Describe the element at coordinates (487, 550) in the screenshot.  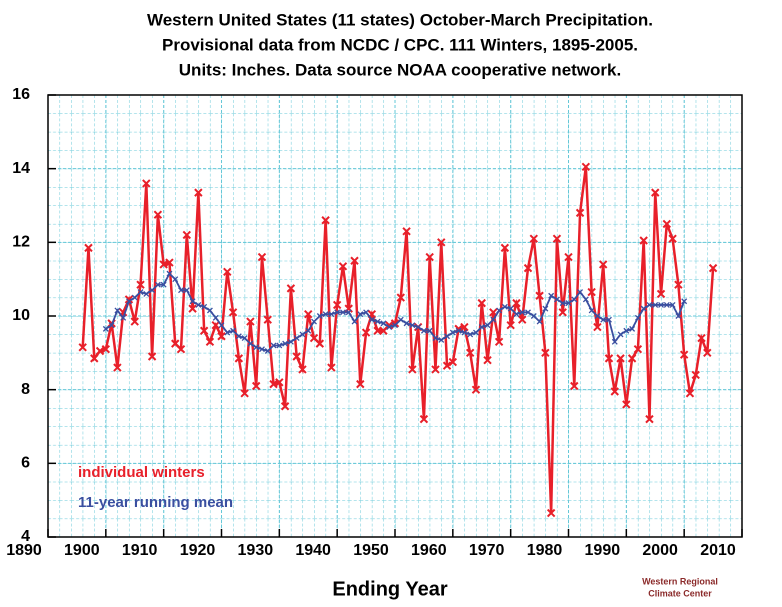
I see `x-tick-label: 1970` at that location.